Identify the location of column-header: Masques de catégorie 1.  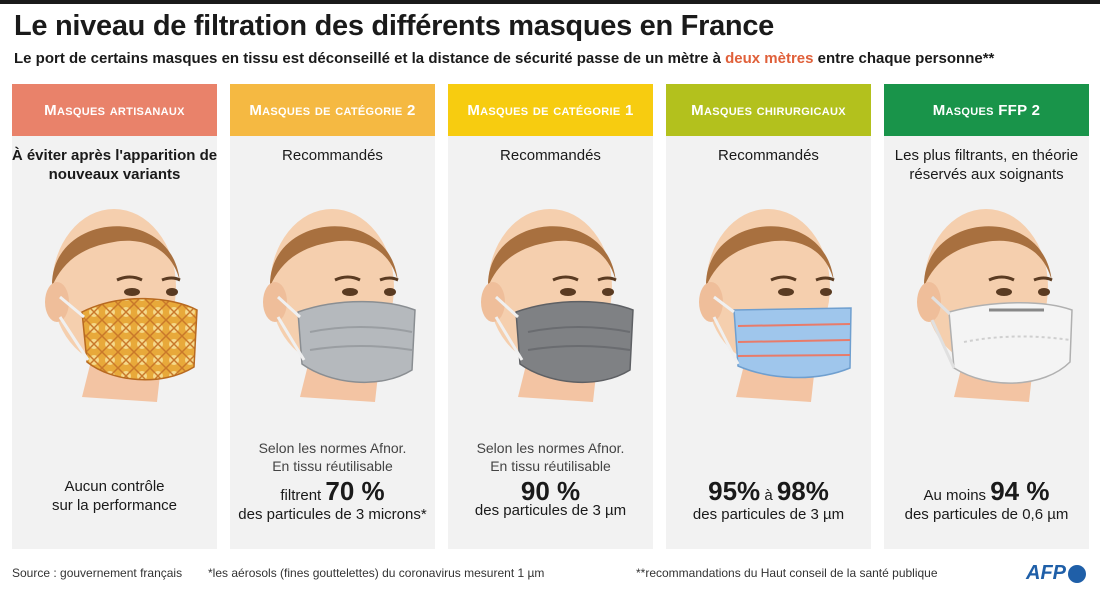
(550, 110).